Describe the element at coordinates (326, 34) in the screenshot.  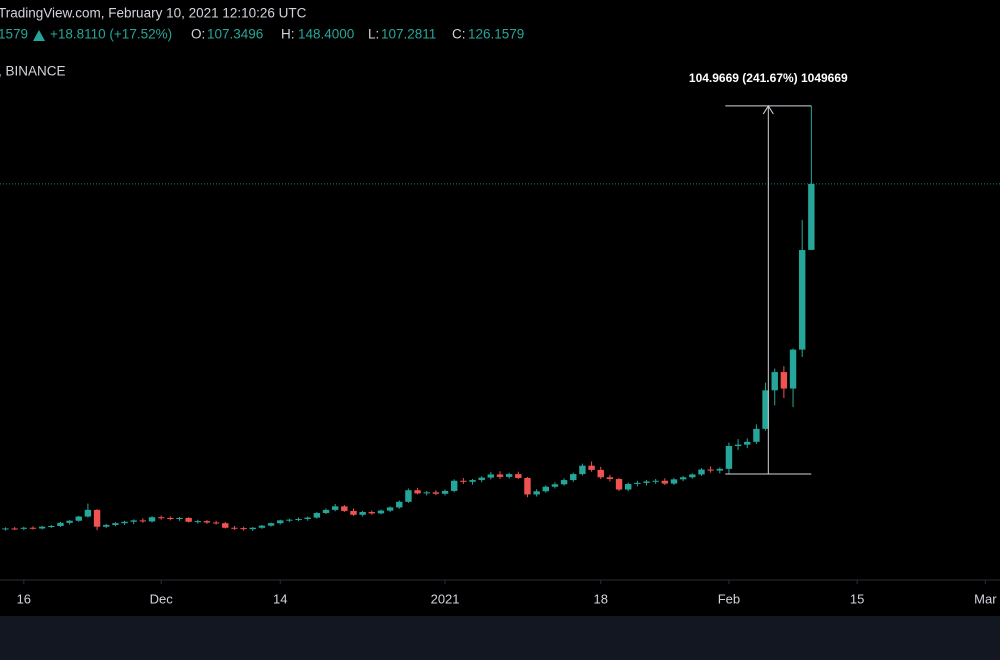
I see `high-value: 148.4000` at that location.